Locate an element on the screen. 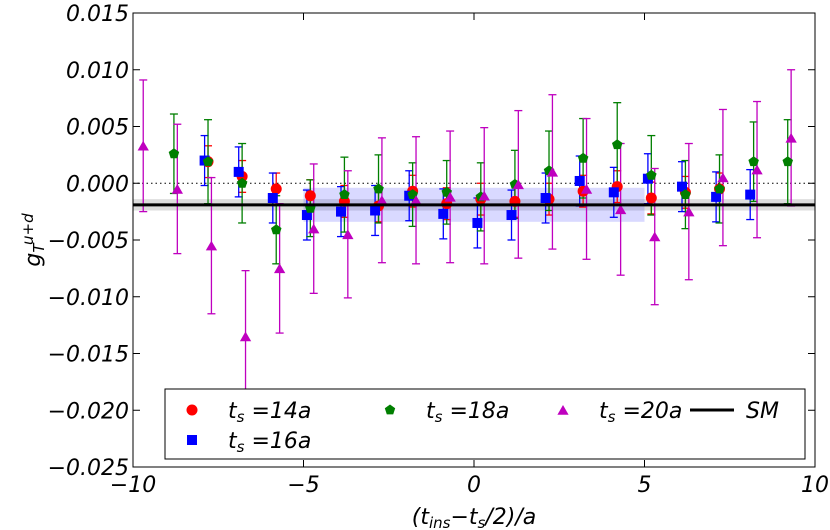 The image size is (830, 530). legend-label: ts =20a is located at coordinates (640, 412).